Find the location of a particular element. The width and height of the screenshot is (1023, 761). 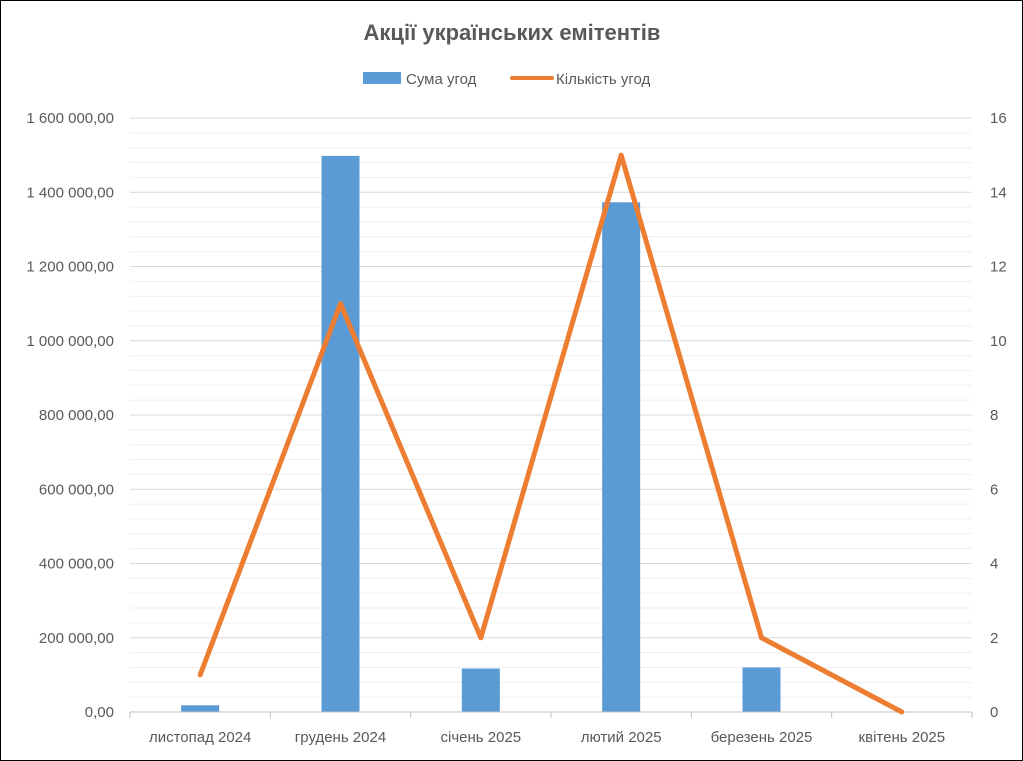

y-right-tick-label: 8 is located at coordinates (994, 415).